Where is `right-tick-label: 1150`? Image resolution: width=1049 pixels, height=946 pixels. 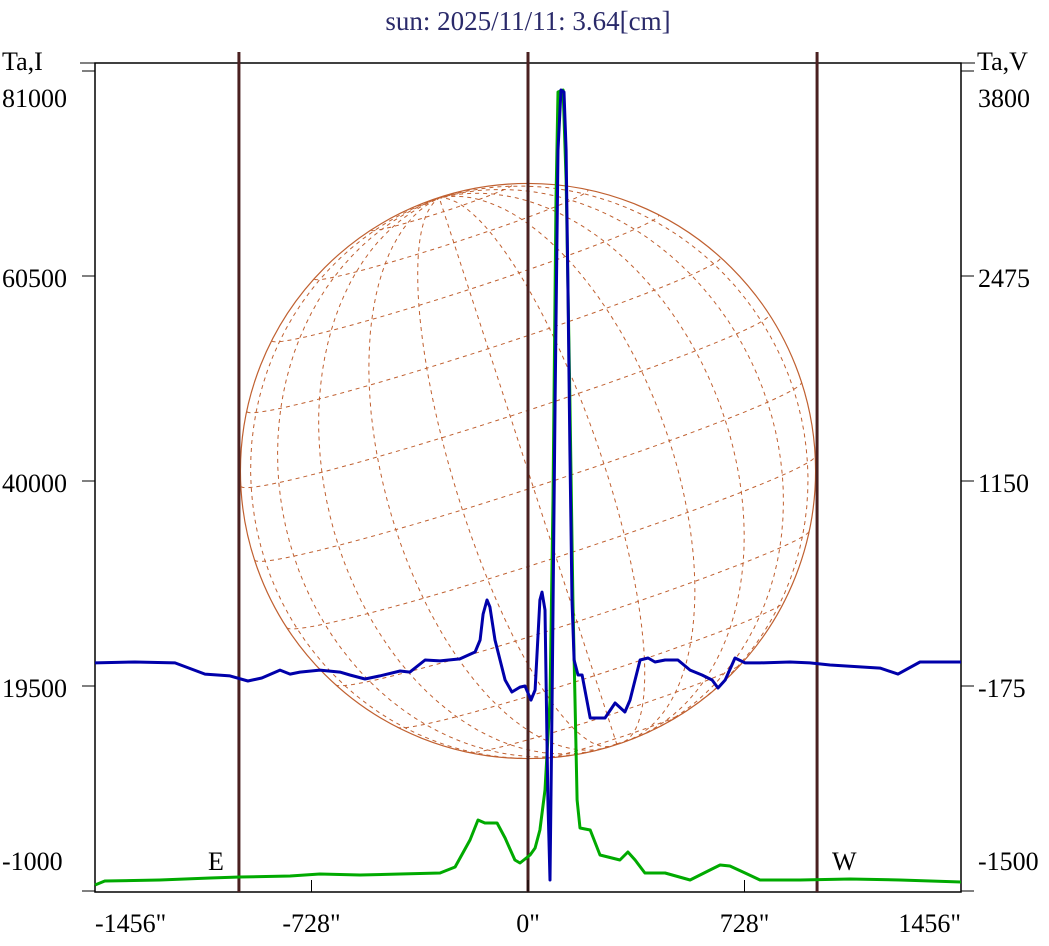
right-tick-label: 1150 is located at coordinates (1003, 483).